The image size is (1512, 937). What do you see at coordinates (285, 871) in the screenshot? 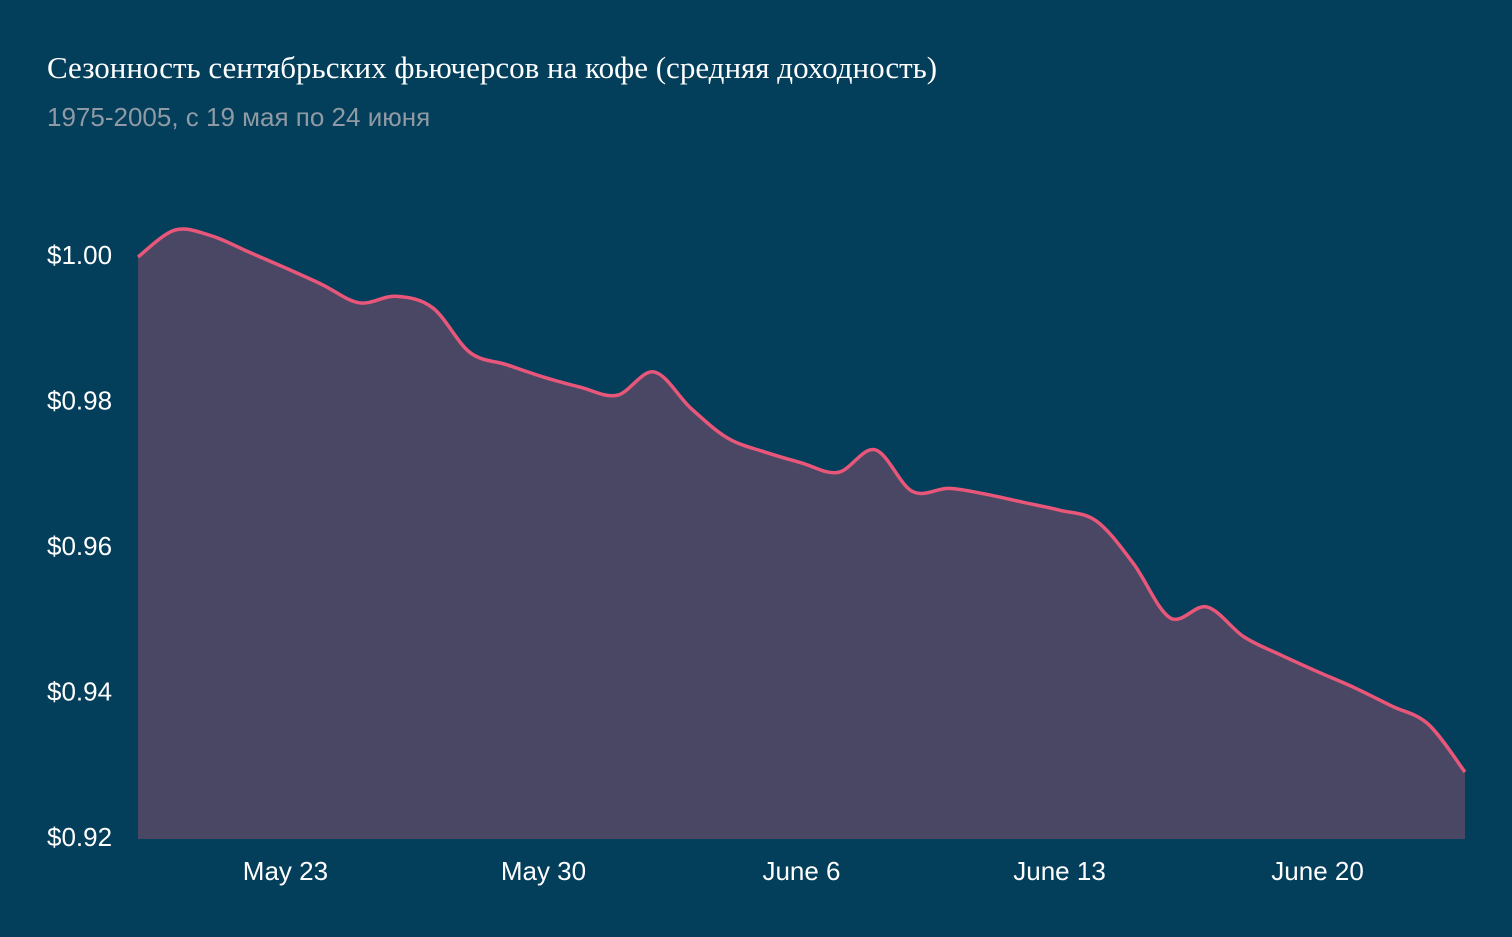
I see `x-tick-label: May 23` at bounding box center [285, 871].